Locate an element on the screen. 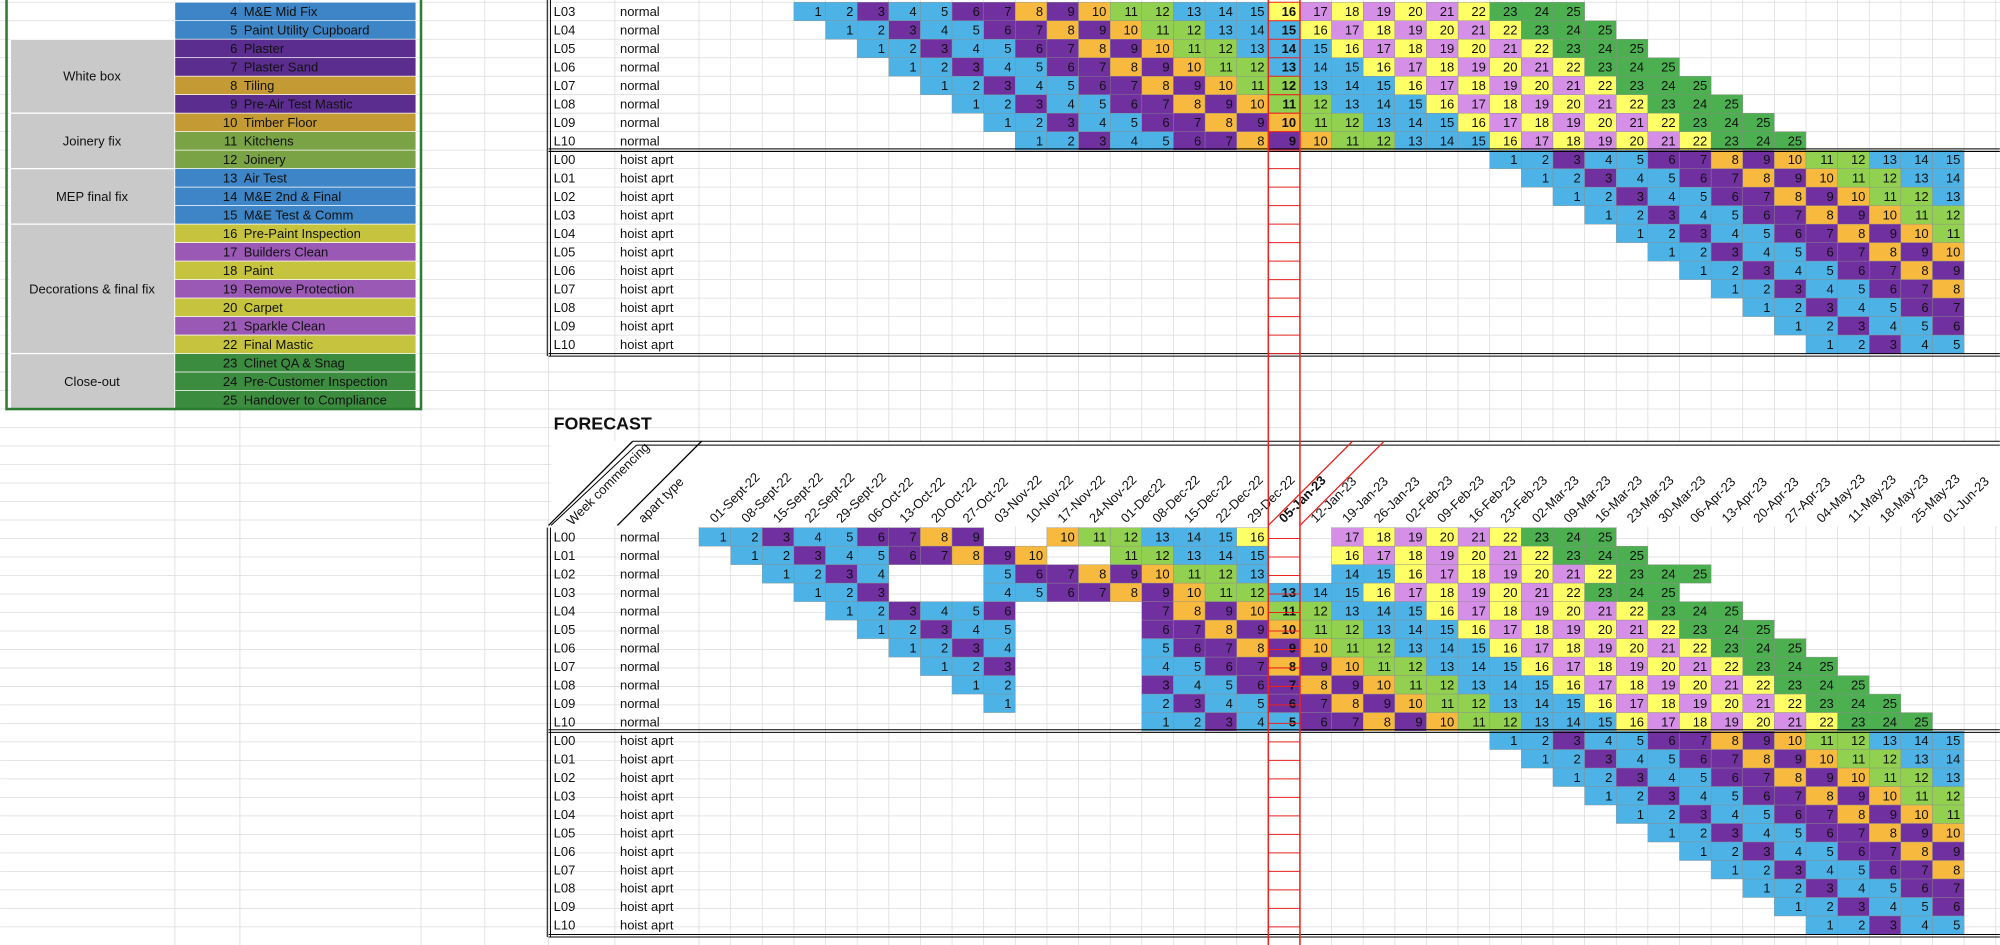  cell-value: 16 is located at coordinates (1384, 66).